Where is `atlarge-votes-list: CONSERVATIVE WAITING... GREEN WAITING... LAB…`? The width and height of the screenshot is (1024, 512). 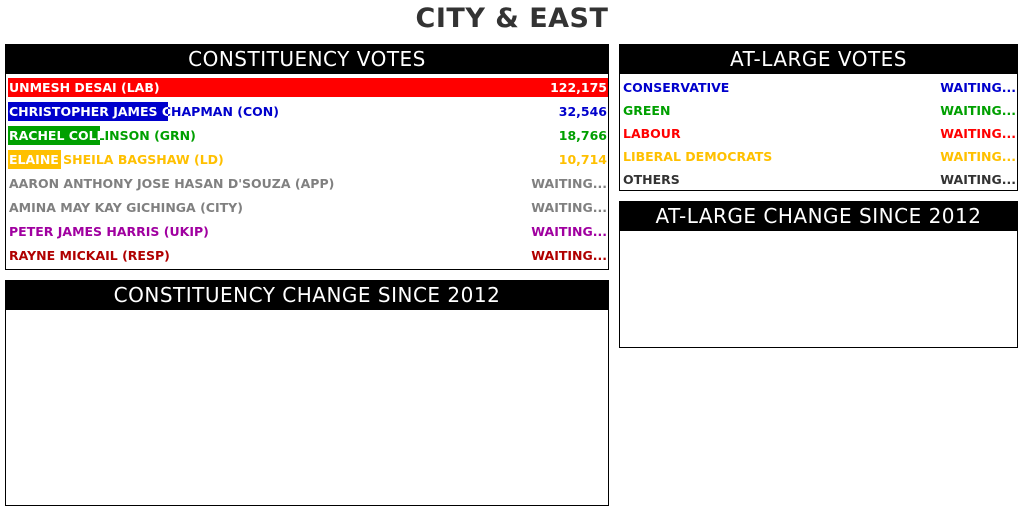 atlarge-votes-list: CONSERVATIVE WAITING... GREEN WAITING... LAB… is located at coordinates (818, 132).